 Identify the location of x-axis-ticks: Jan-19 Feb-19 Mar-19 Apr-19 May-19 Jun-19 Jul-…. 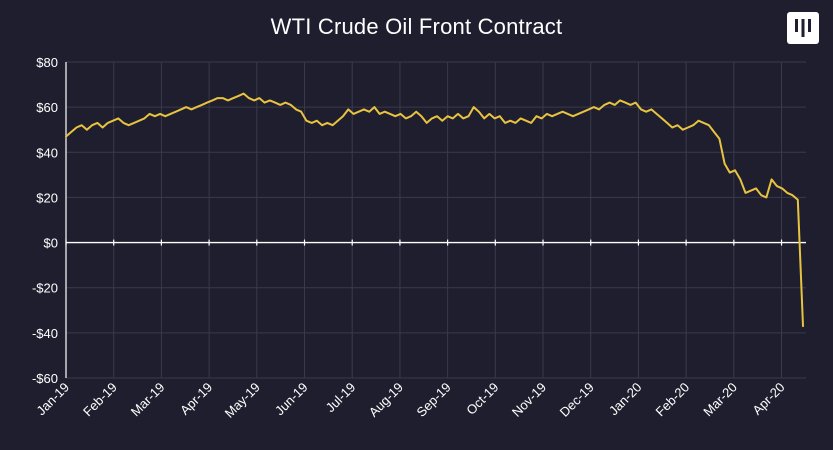
(410, 400).